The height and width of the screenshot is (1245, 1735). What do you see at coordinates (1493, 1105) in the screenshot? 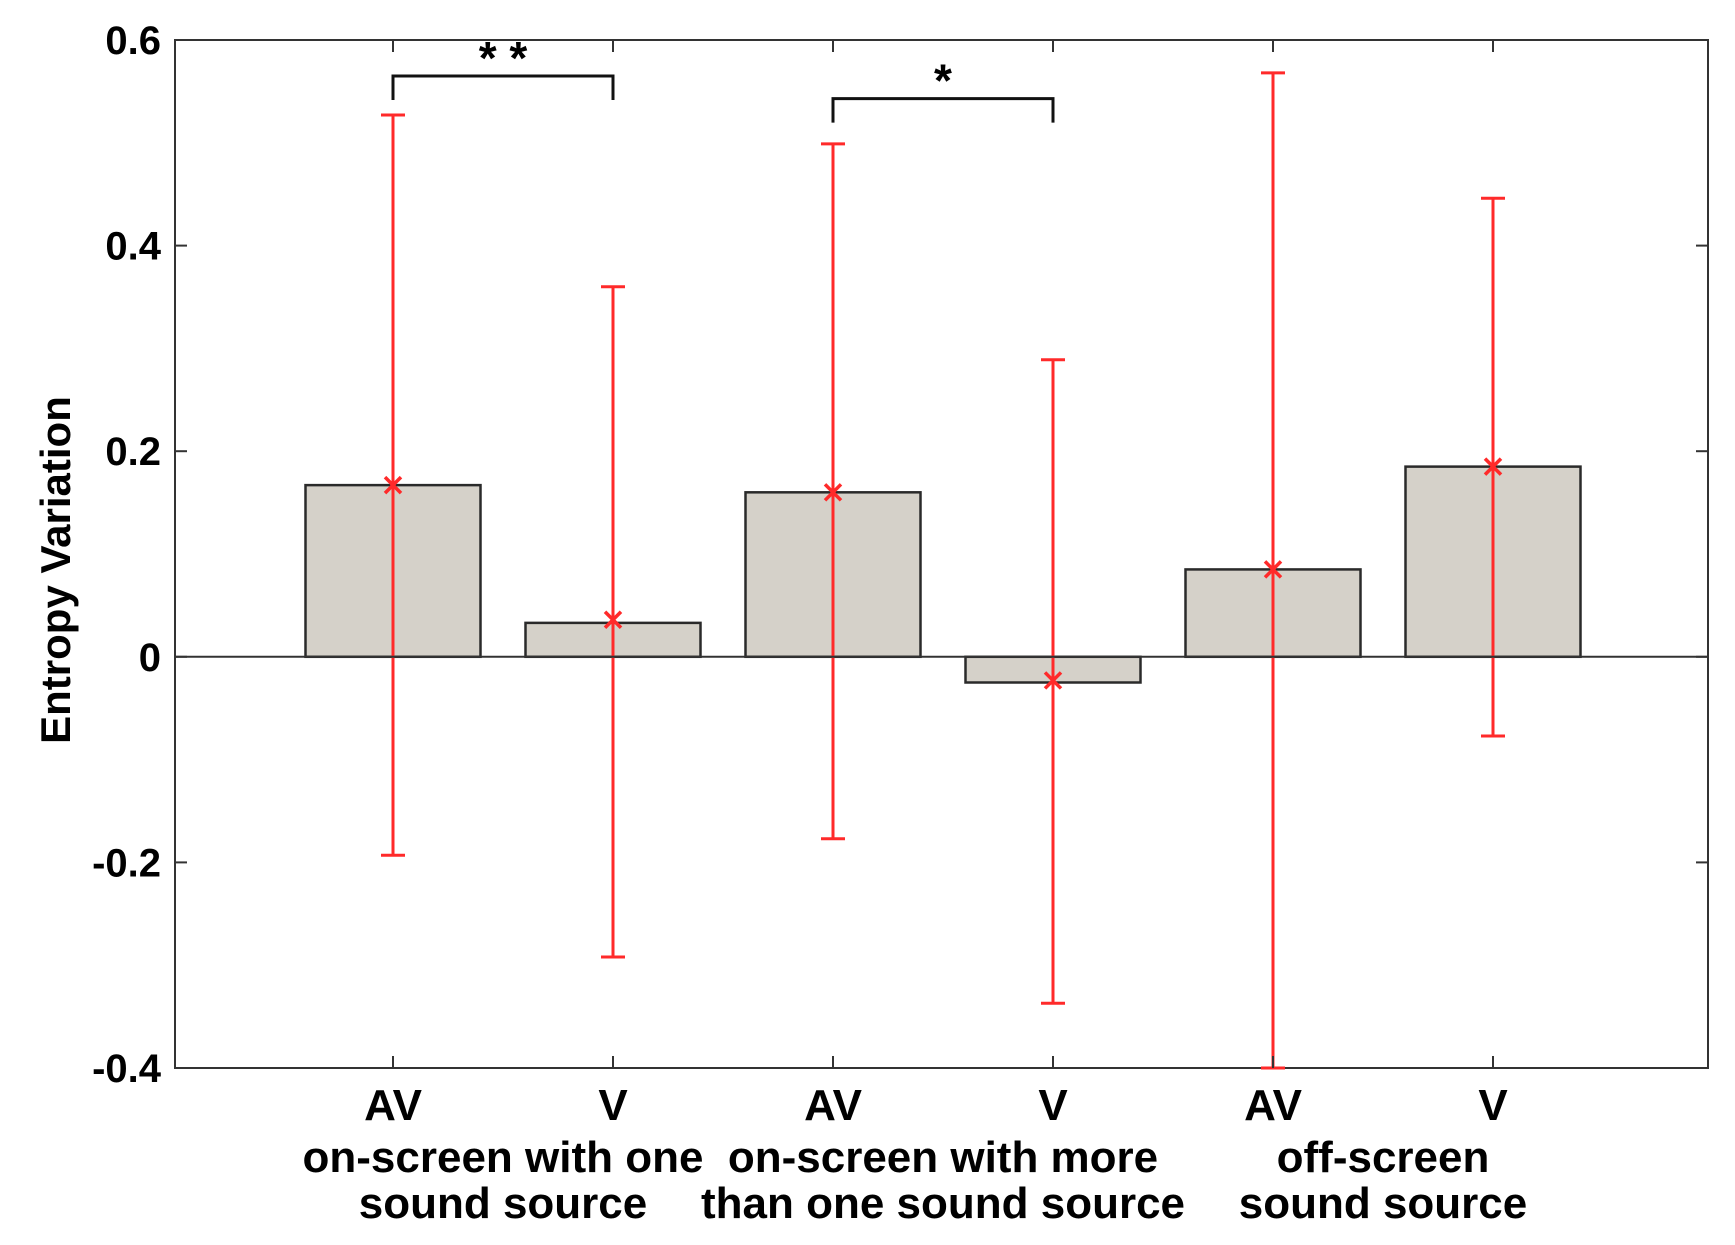
I see `x-category-label-6: V` at bounding box center [1493, 1105].